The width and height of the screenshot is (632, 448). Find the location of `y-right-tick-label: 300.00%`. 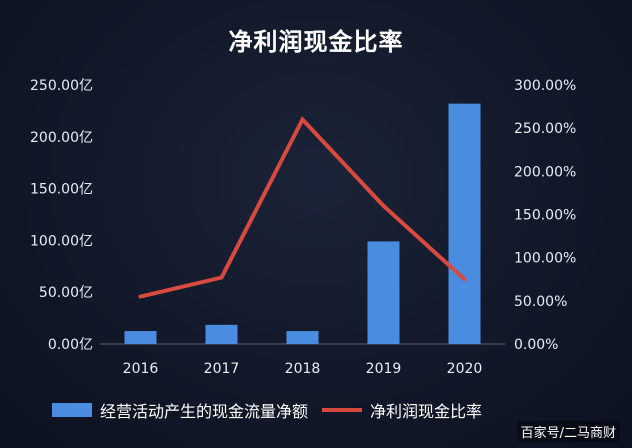

y-right-tick-label: 300.00% is located at coordinates (545, 86).